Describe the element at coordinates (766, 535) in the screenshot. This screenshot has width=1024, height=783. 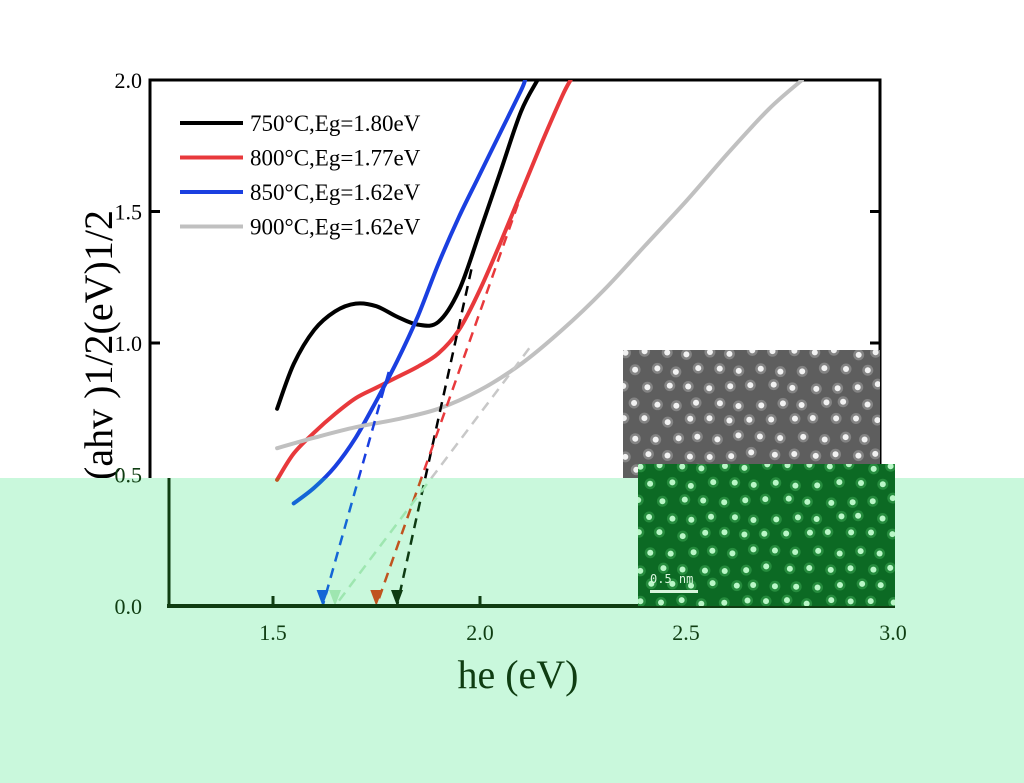
I see `tem-inset-image-green: 0.5 nm` at that location.